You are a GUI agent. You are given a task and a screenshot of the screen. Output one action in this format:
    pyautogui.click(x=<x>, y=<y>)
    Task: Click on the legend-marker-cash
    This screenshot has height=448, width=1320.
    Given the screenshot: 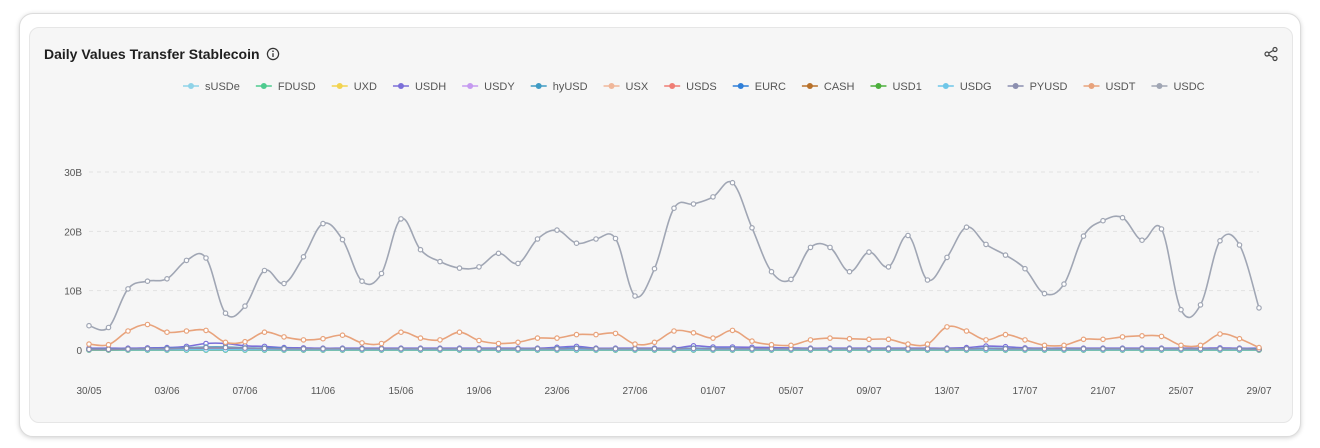 What is the action you would take?
    pyautogui.click(x=809, y=86)
    